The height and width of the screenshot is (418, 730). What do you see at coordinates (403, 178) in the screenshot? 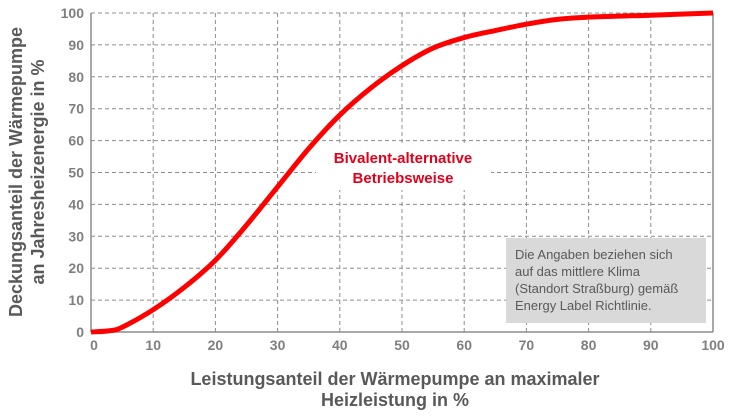
I see `series-label-line-2: Betriebsweise` at bounding box center [403, 178].